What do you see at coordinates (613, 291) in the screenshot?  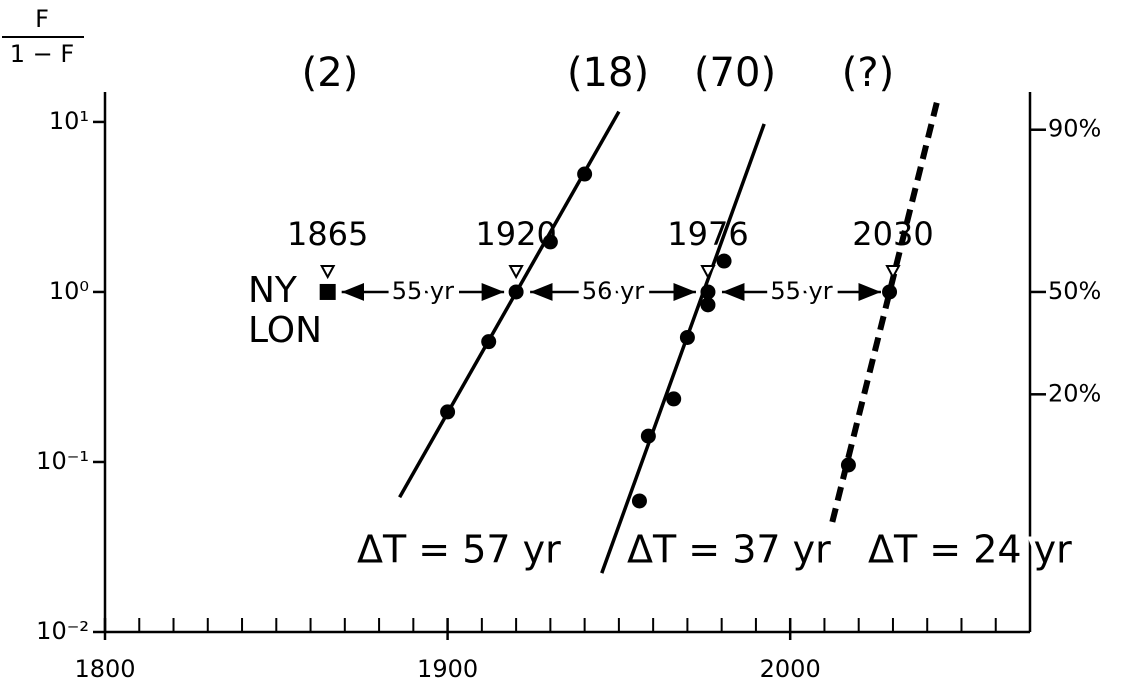 I see `interval-label: 56 yr` at bounding box center [613, 291].